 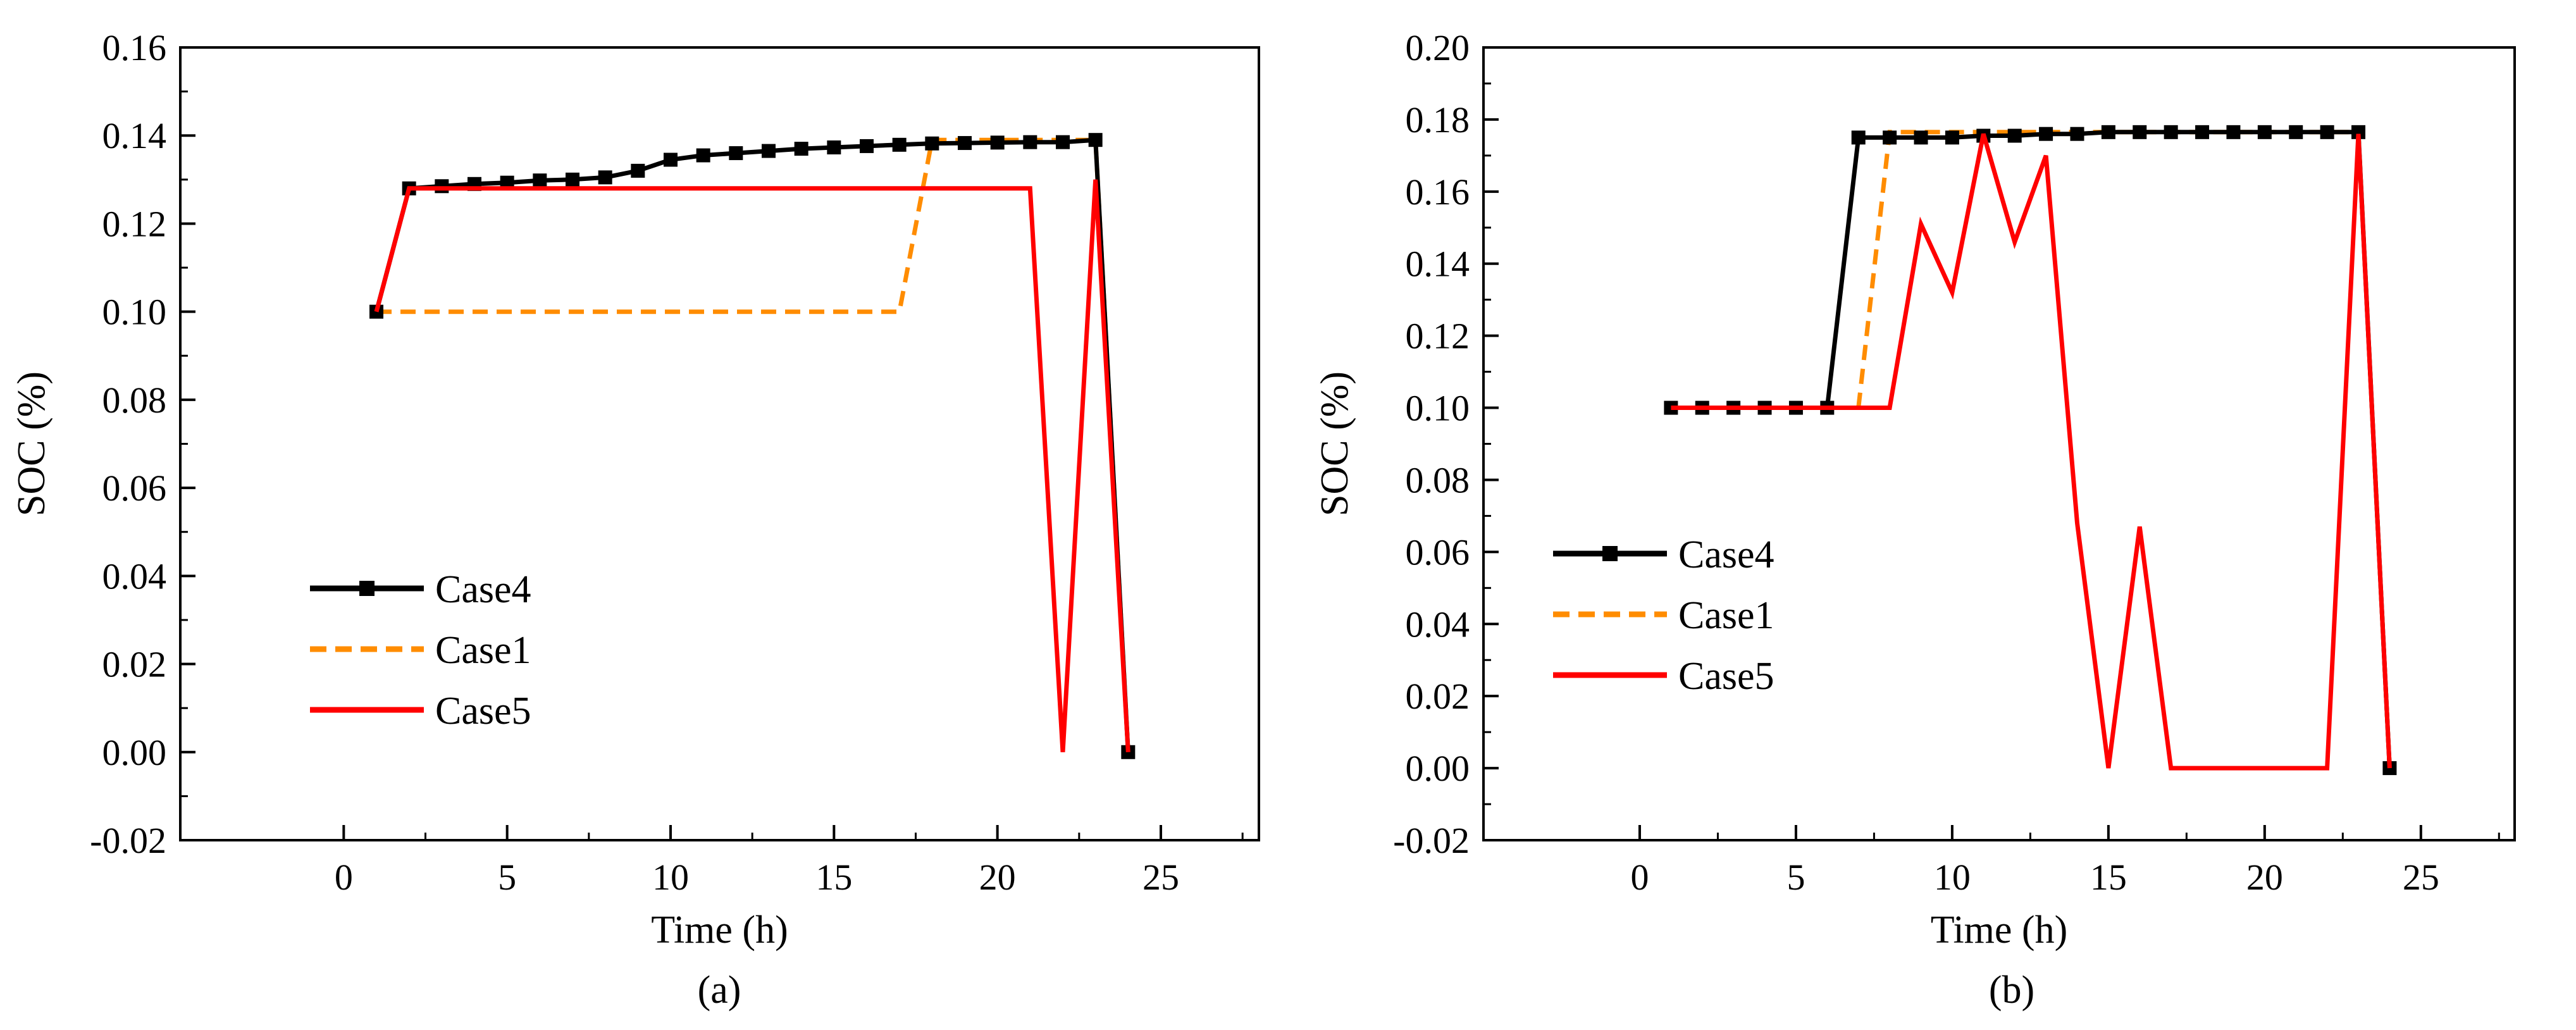 I want to click on panel-caption: (a), so click(x=719, y=991).